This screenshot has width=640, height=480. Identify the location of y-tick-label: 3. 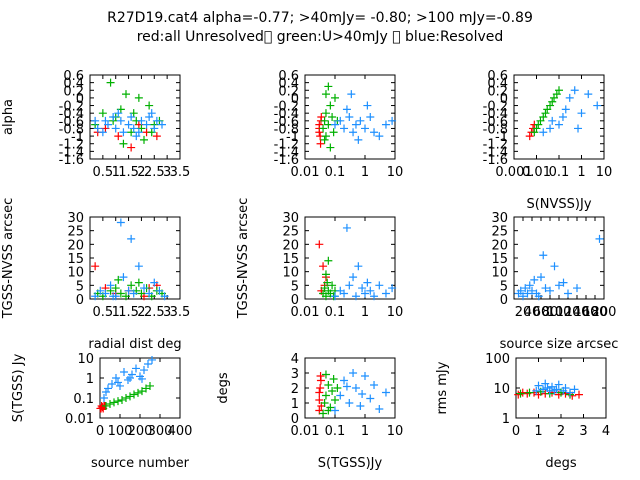
(295, 374).